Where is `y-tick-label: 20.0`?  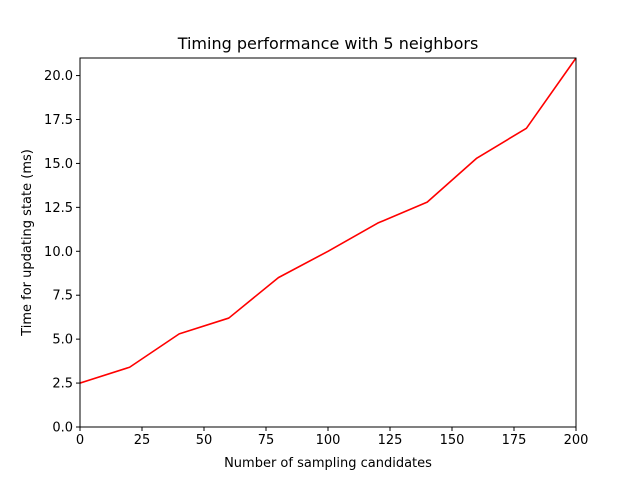 y-tick-label: 20.0 is located at coordinates (58, 76).